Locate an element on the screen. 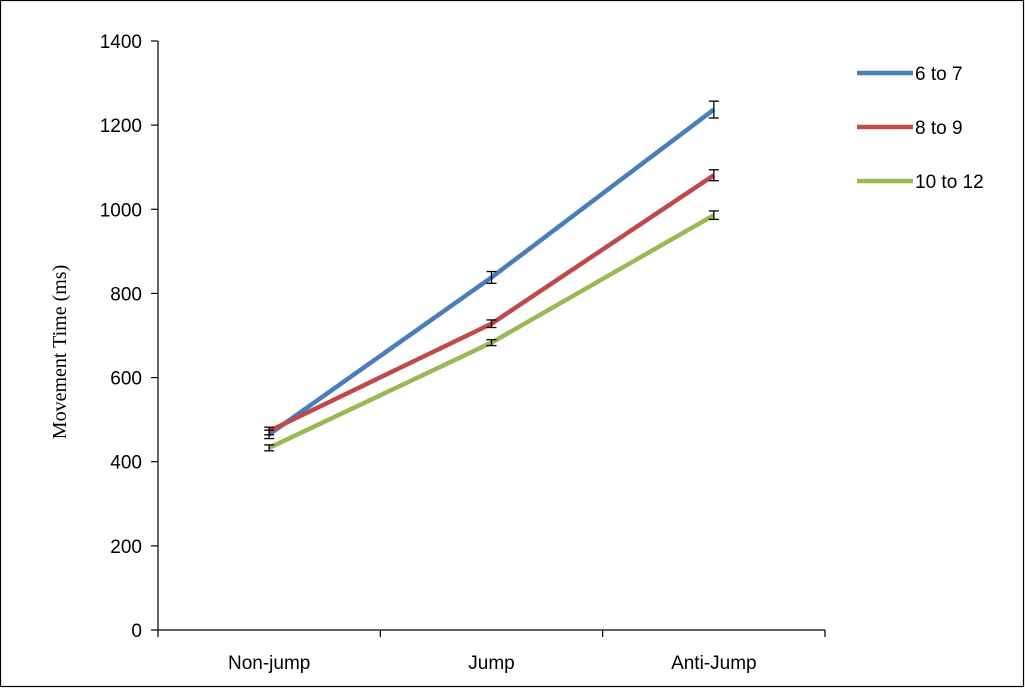 This screenshot has height=688, width=1025. legend: 6 to 7 8 to 9 10 to 12 is located at coordinates (920, 128).